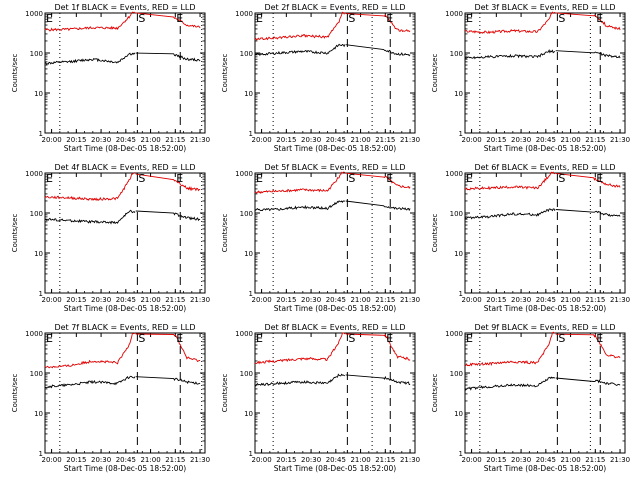  What do you see at coordinates (124, 167) in the screenshot?
I see `chart-title: Det 4f BLACK = Events, RED = LLD` at bounding box center [124, 167].